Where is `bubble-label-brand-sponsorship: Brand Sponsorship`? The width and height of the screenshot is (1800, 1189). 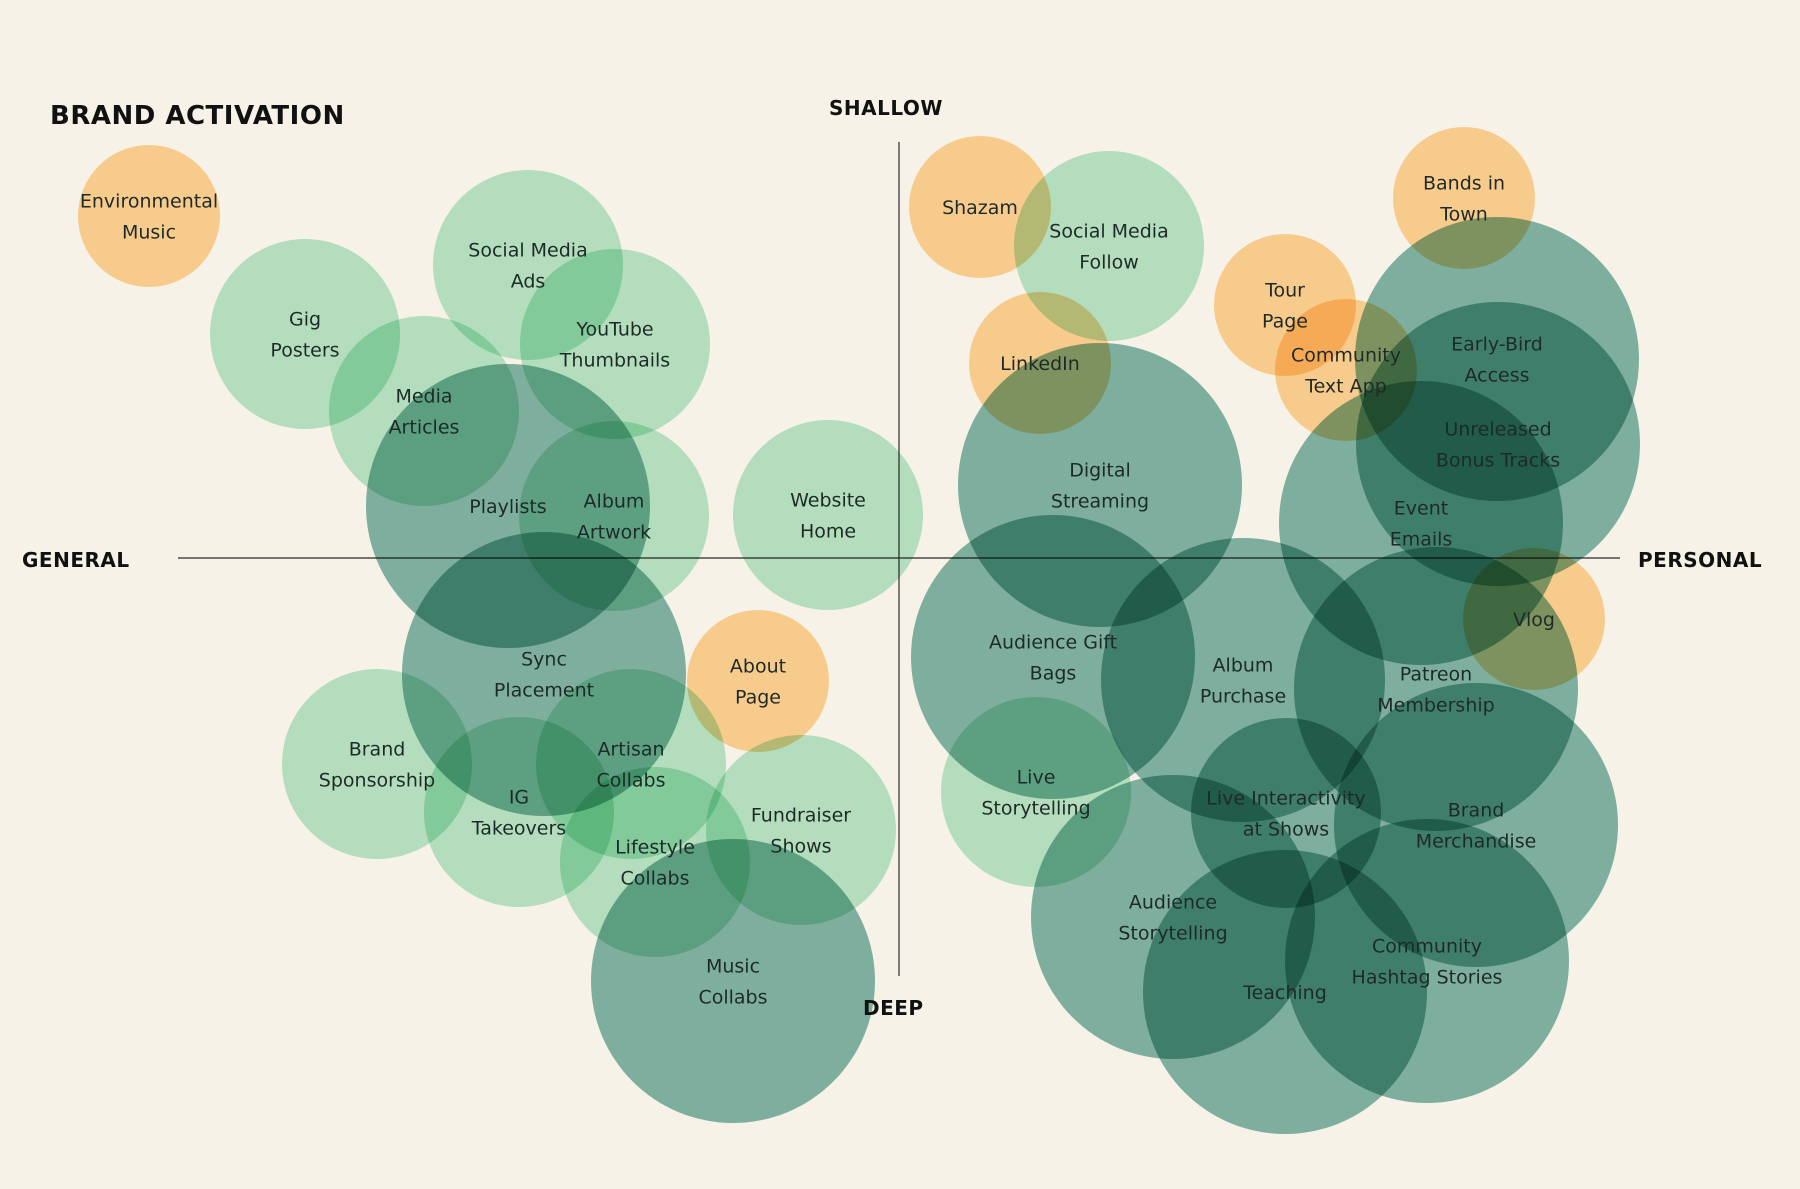
bubble-label-brand-sponsorship: Brand Sponsorship is located at coordinates (377, 765).